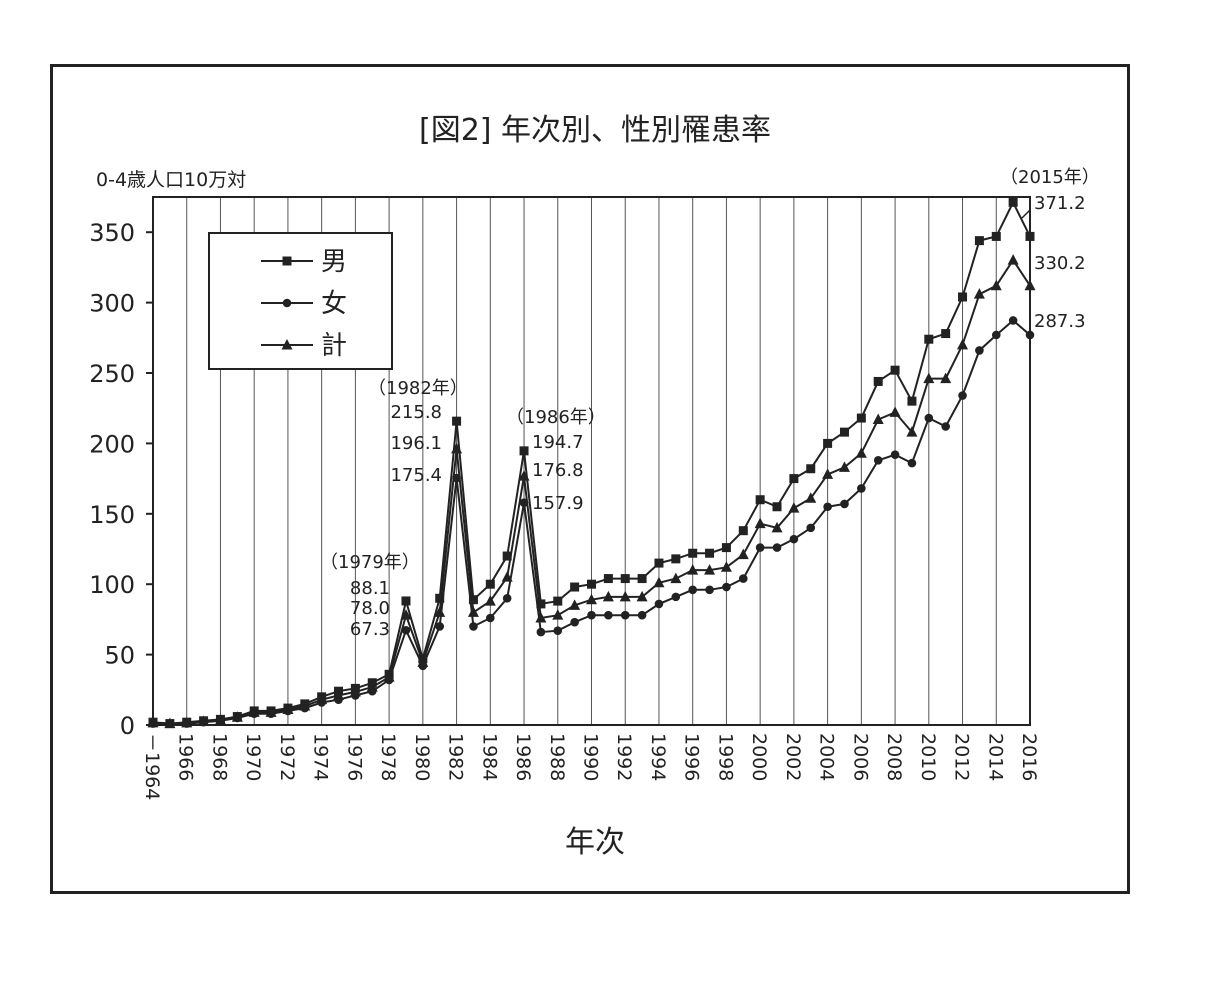 This screenshot has width=1207, height=989. Describe the element at coordinates (1026, 214) in the screenshot. I see `annotation-leader-line` at that location.